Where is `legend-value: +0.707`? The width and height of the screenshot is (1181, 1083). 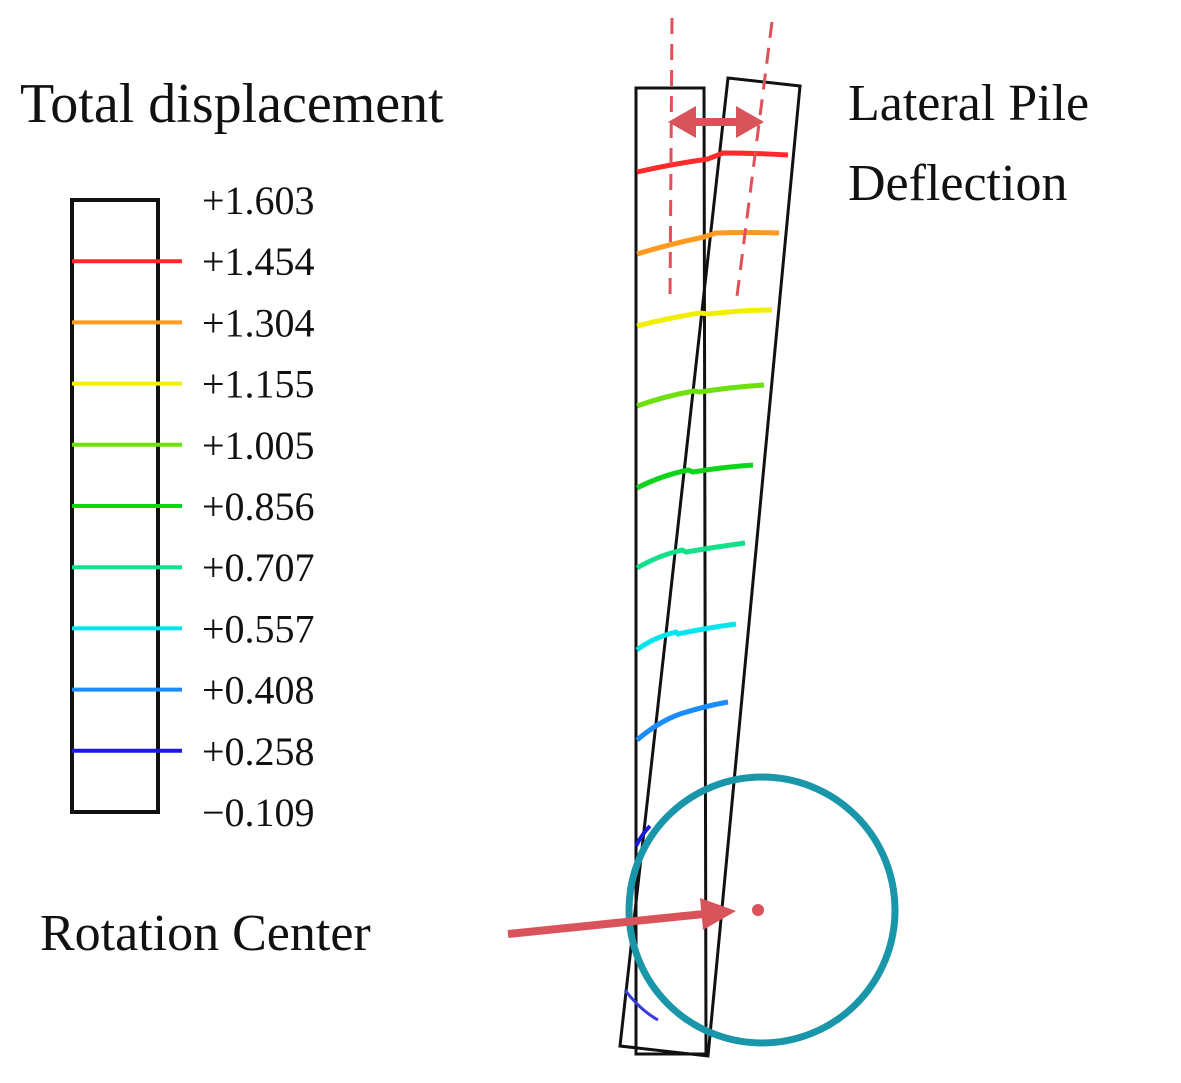
legend-value: +0.707 is located at coordinates (258, 567).